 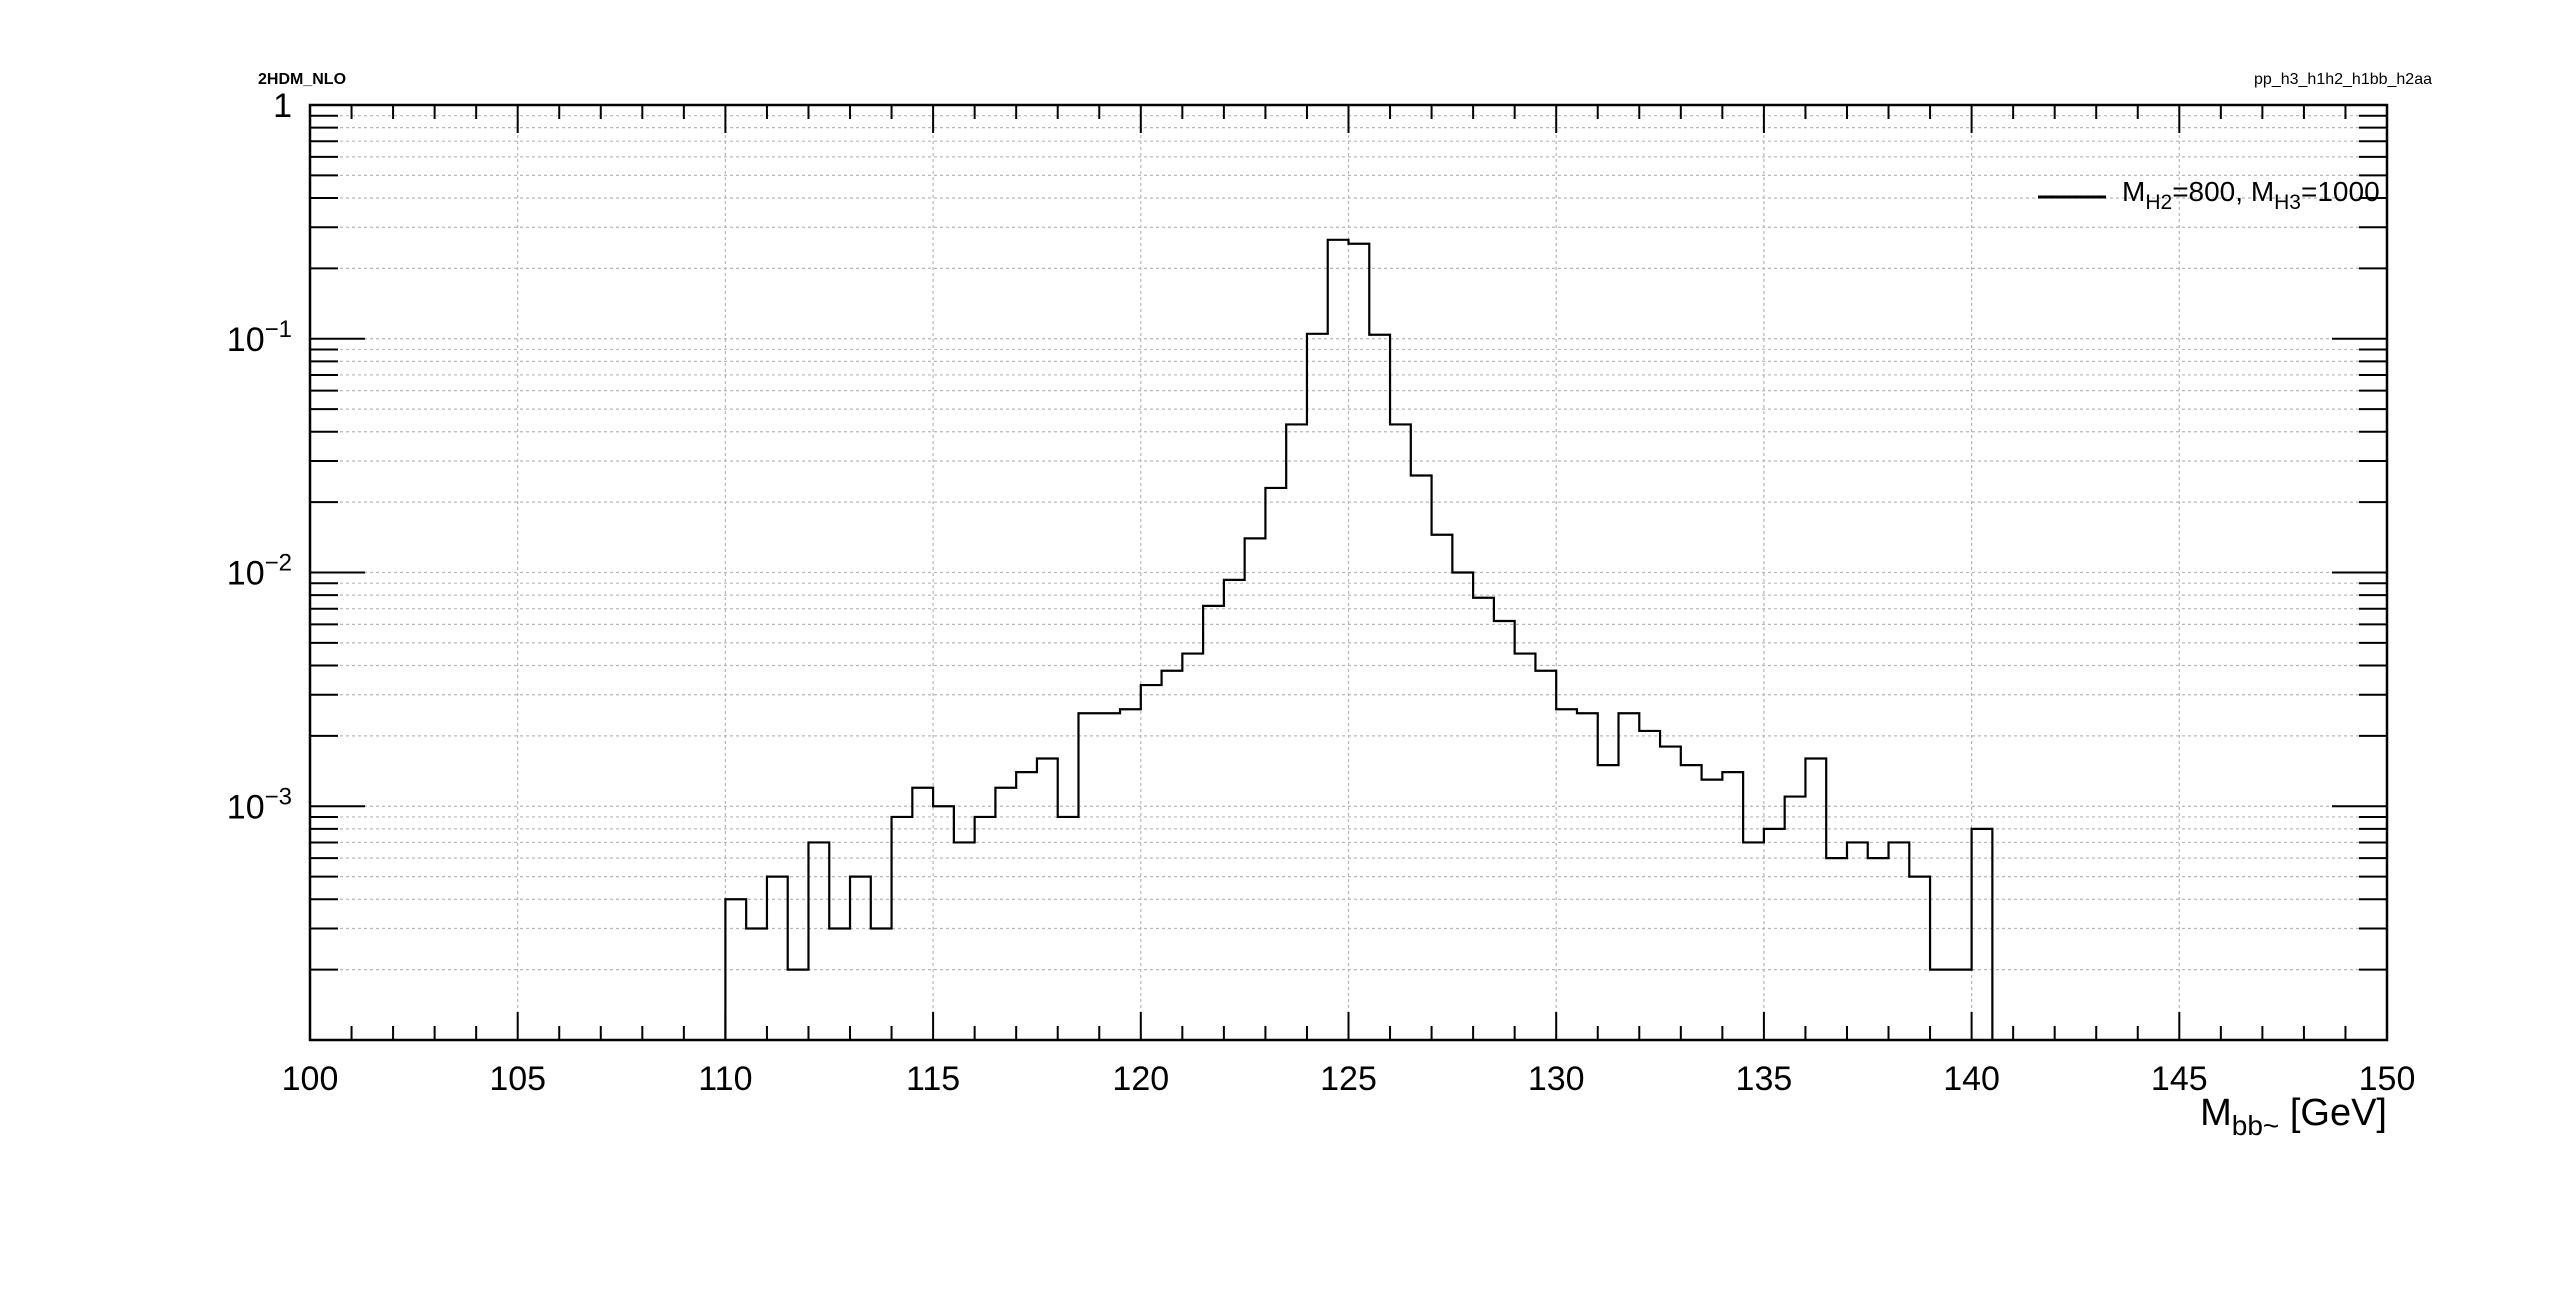 What do you see at coordinates (282, 106) in the screenshot?
I see `y-tick-label: 1` at bounding box center [282, 106].